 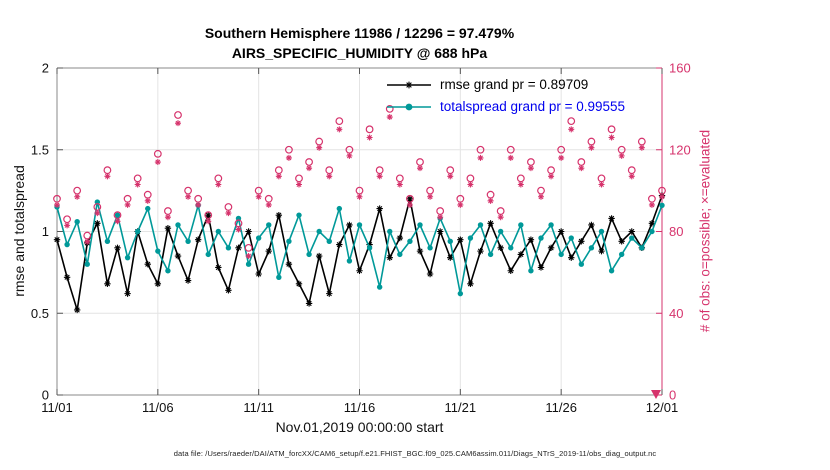 I want to click on svg-text: 1.5, so click(x=40, y=149).